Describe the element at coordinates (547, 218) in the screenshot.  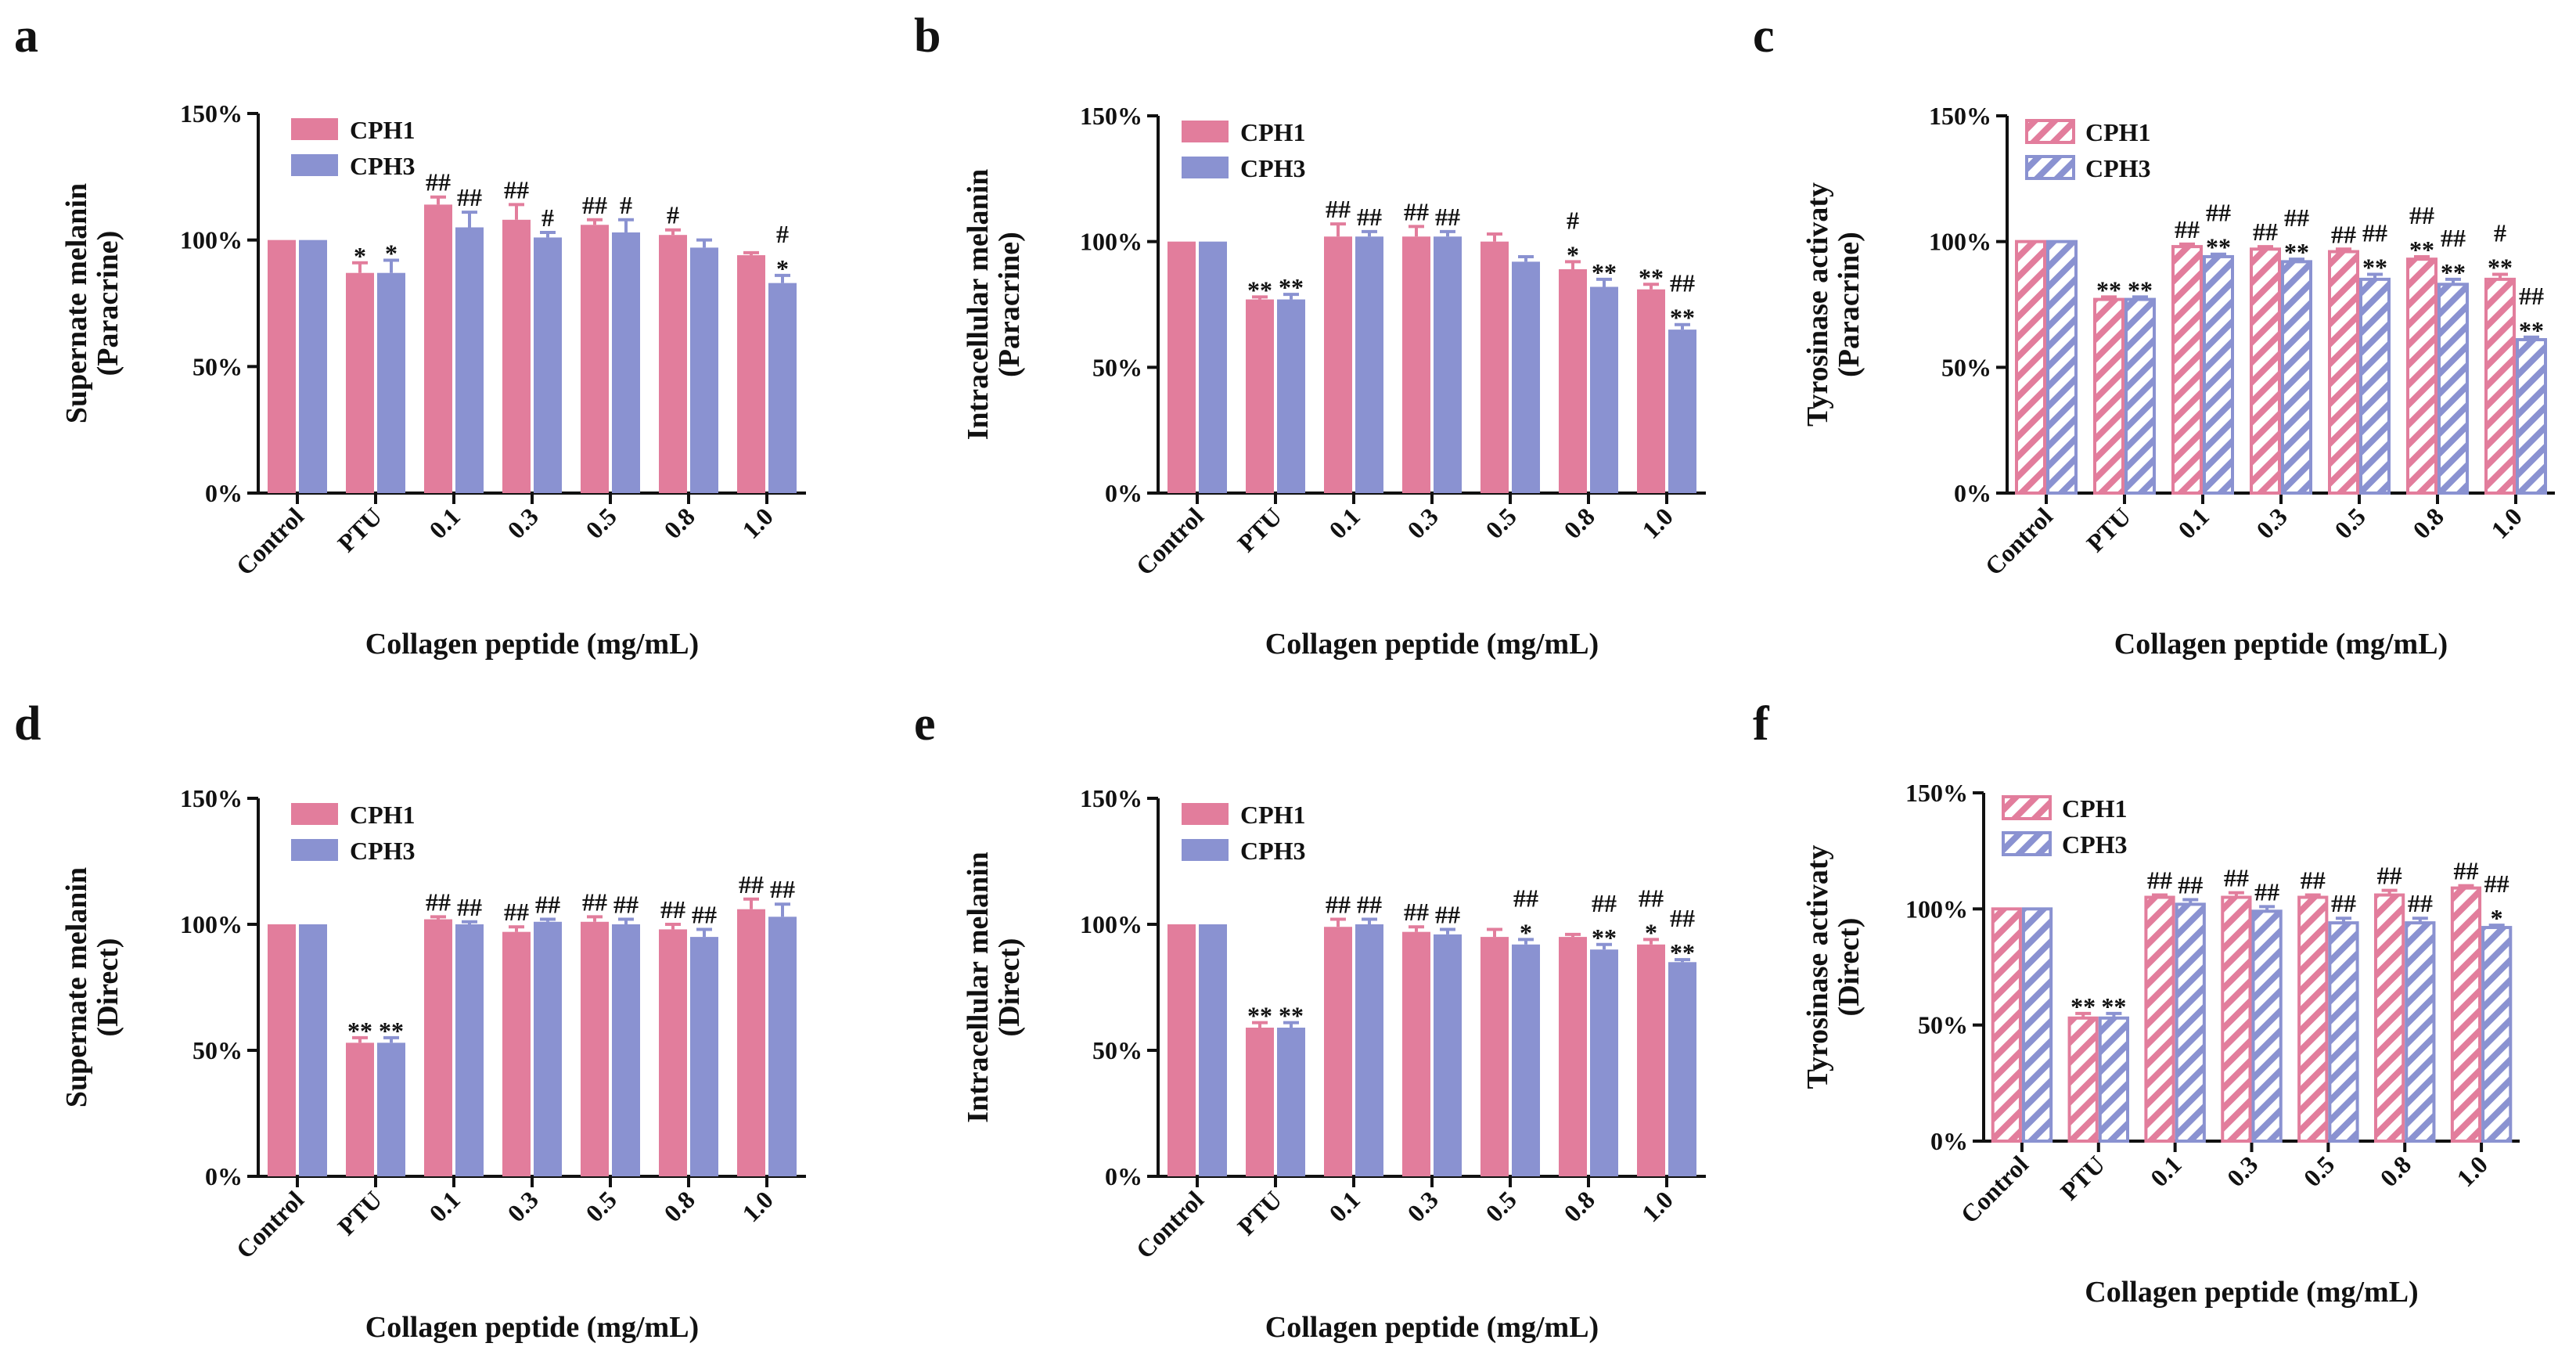
I see `significance-label: #` at that location.